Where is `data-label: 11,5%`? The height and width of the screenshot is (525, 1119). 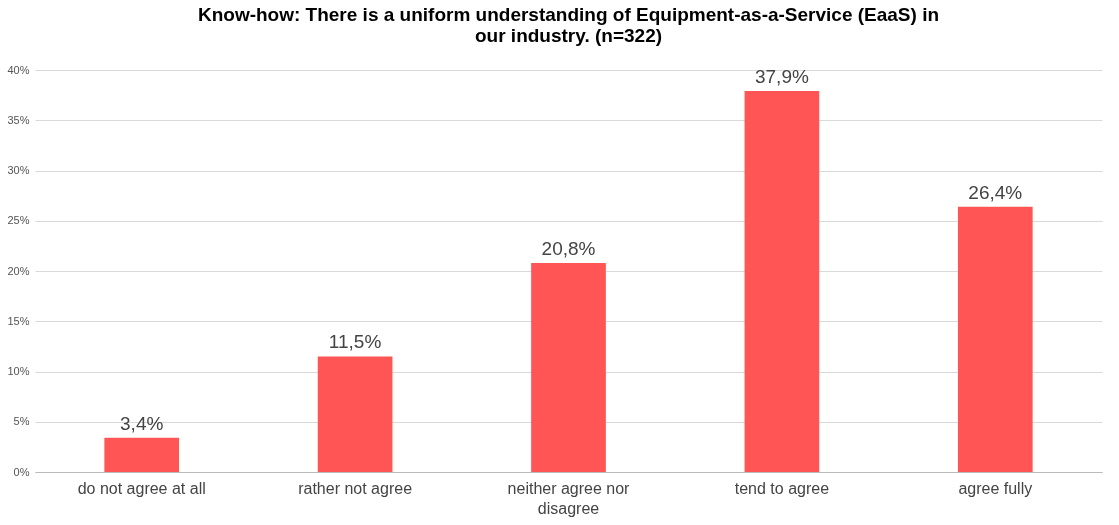
data-label: 11,5% is located at coordinates (355, 342).